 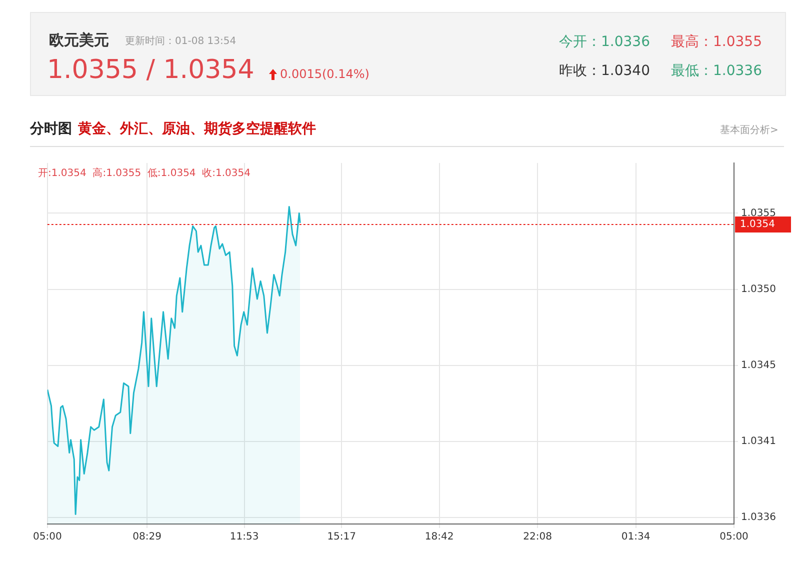 What do you see at coordinates (197, 129) in the screenshot?
I see `text: 黄金、外汇、原油、期货多空提醒软件` at bounding box center [197, 129].